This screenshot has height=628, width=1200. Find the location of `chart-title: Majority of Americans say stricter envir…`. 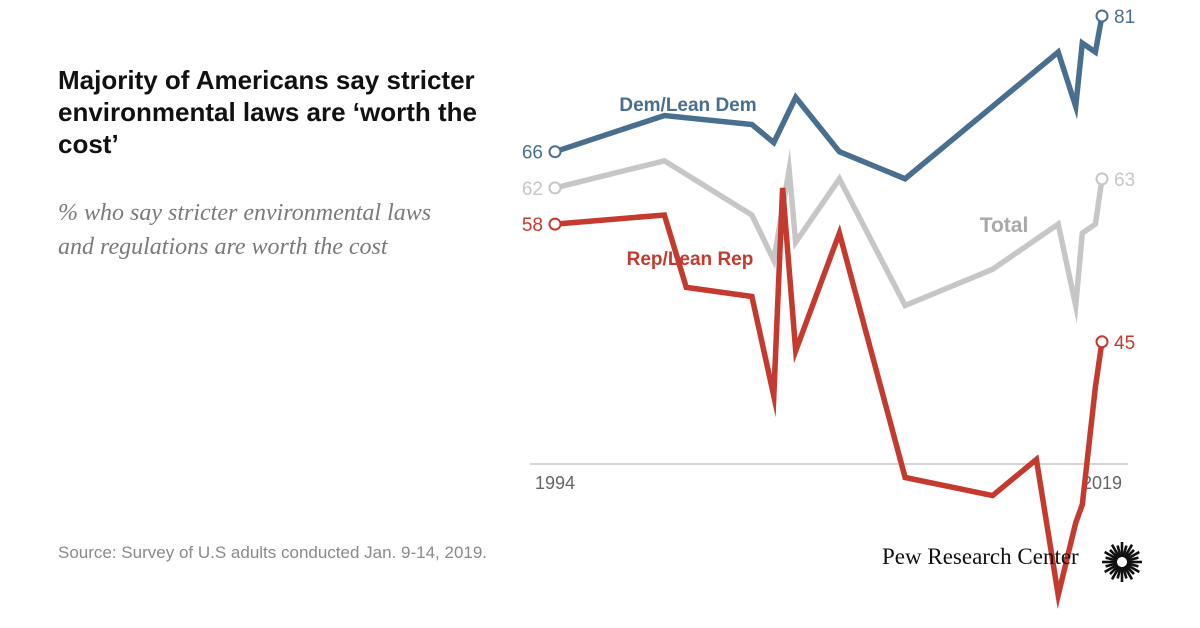

chart-title: Majority of Americans say stricter envir… is located at coordinates (267, 112).